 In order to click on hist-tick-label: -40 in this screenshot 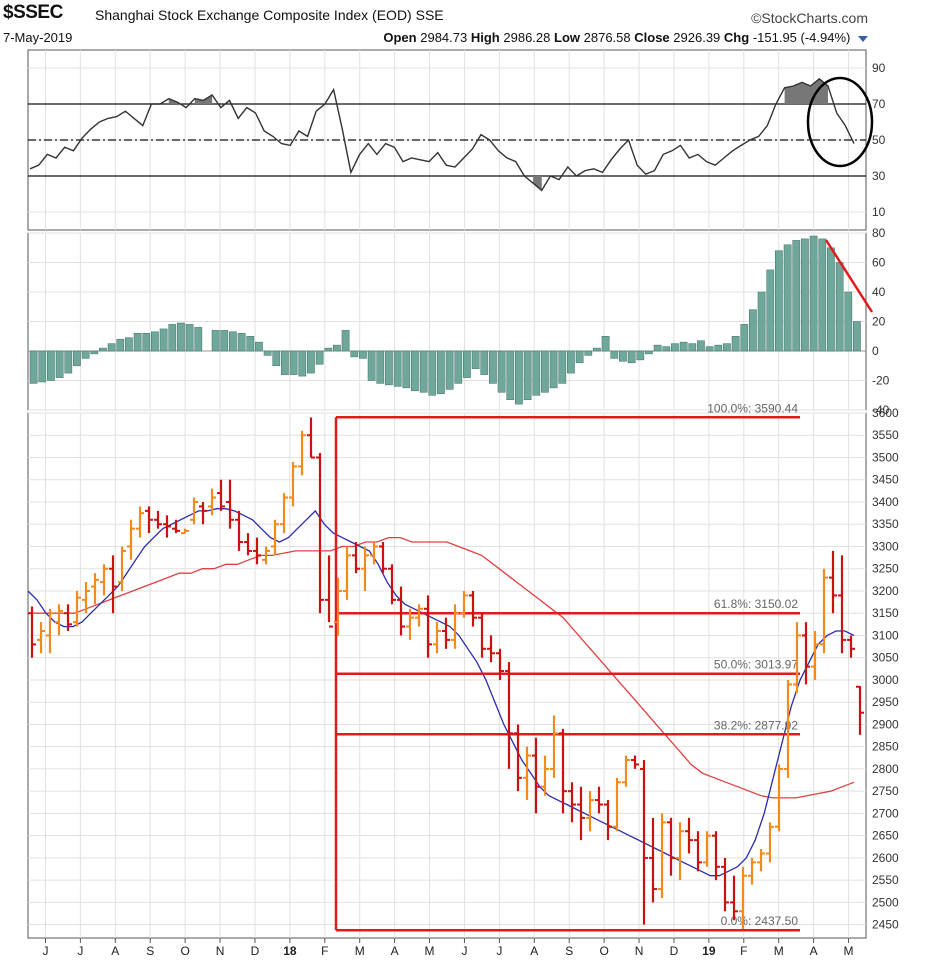, I will do `click(881, 410)`.